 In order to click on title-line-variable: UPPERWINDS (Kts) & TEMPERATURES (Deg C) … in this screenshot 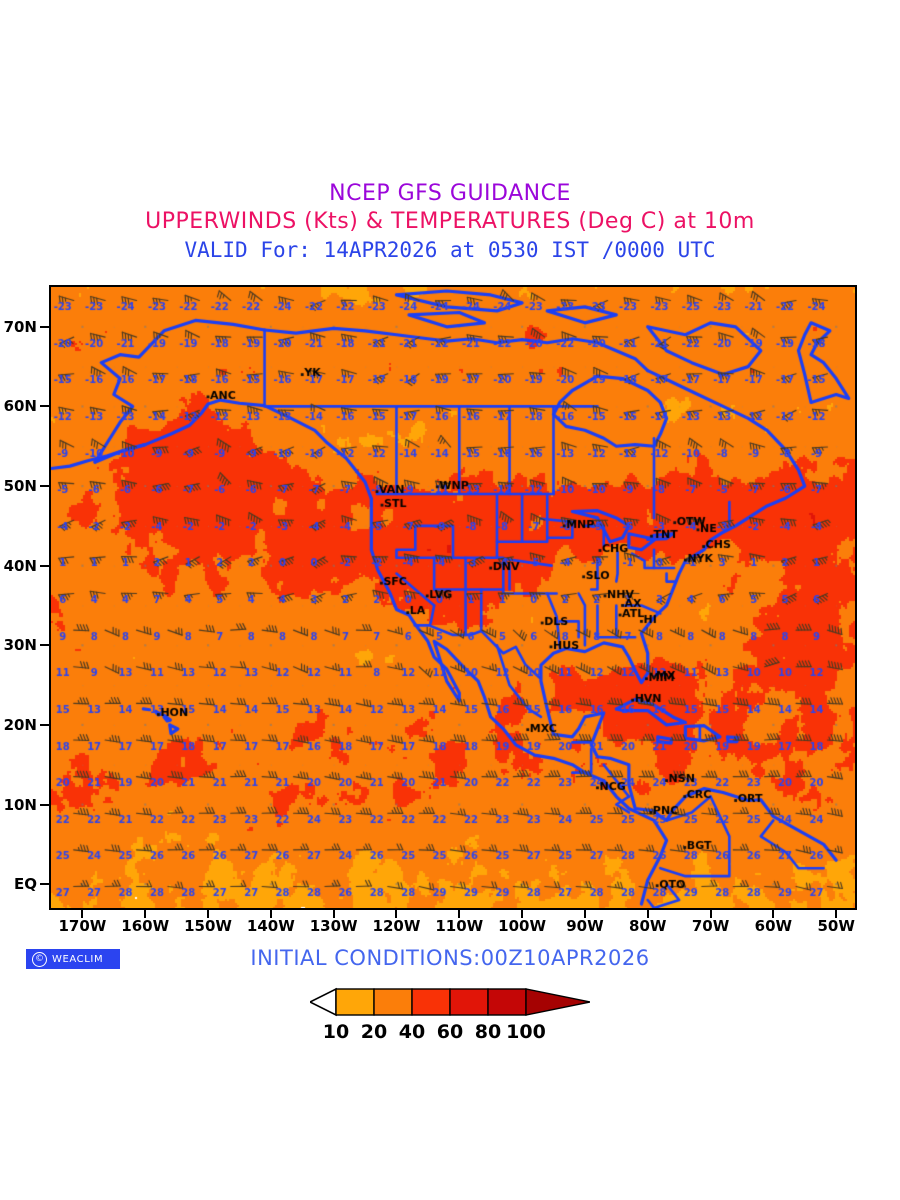, I will do `click(450, 221)`.